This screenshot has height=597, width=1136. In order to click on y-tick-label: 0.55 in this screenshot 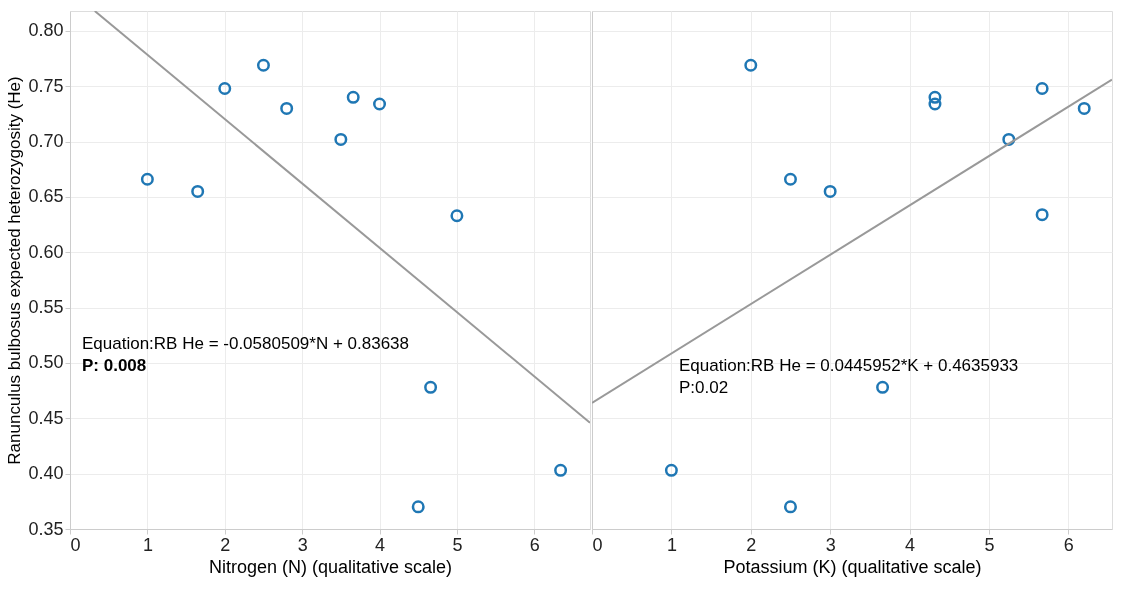, I will do `click(46, 307)`.